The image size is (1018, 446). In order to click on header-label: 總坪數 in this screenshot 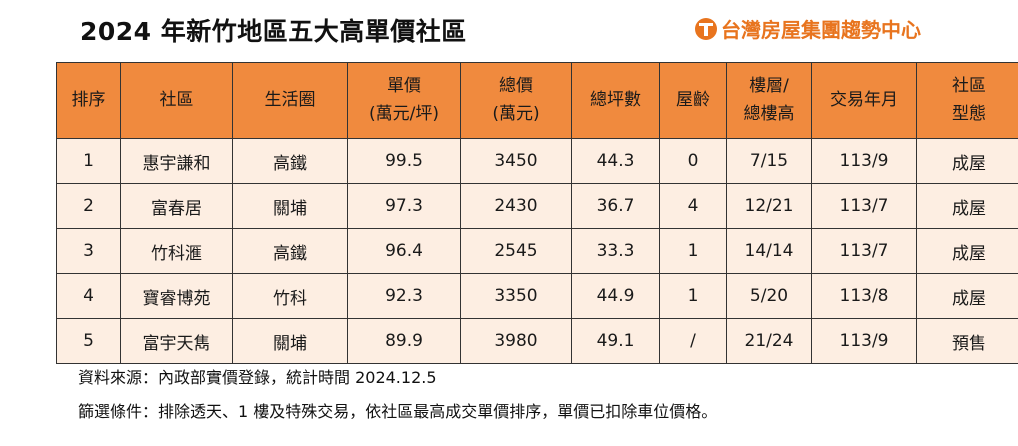, I will do `click(615, 99)`.